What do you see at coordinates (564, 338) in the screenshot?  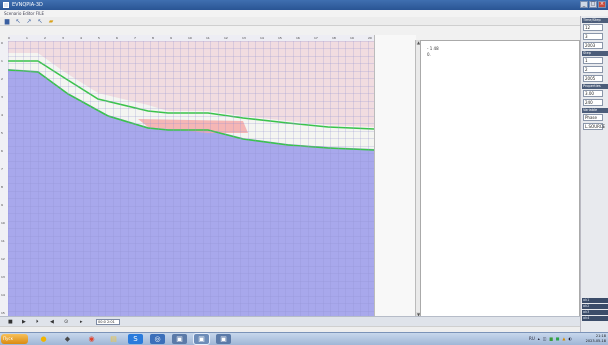 I see `tray-alert-icon: ▲` at bounding box center [564, 338].